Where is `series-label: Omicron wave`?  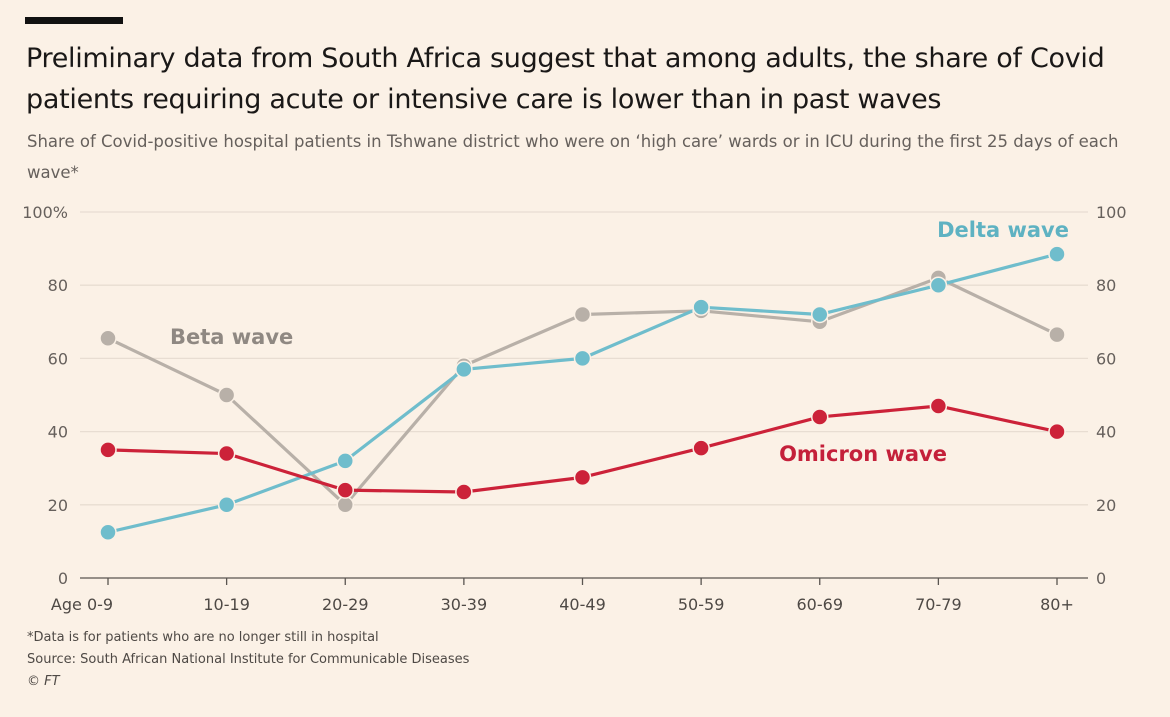
series-label: Omicron wave is located at coordinates (863, 454).